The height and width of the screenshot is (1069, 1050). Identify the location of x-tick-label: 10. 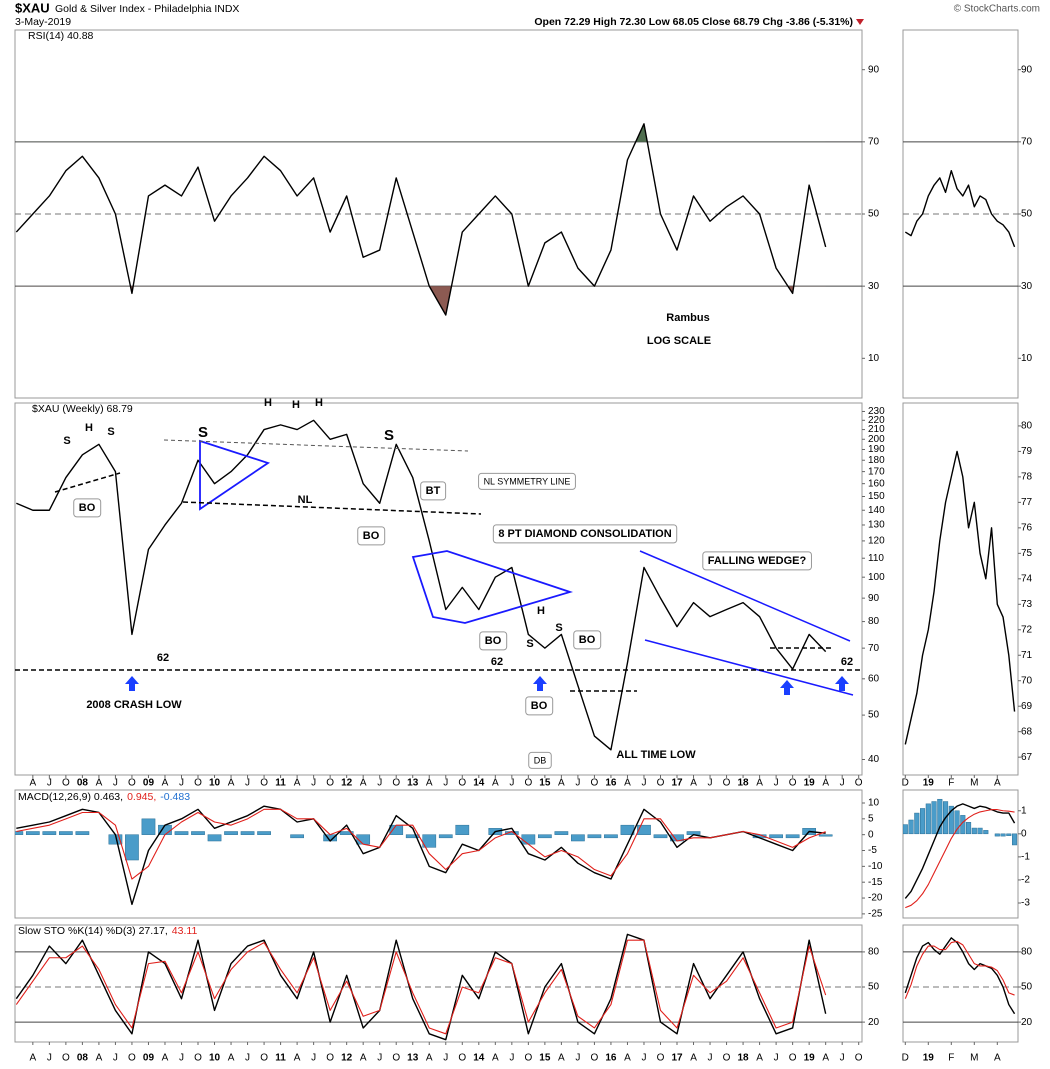
(215, 783).